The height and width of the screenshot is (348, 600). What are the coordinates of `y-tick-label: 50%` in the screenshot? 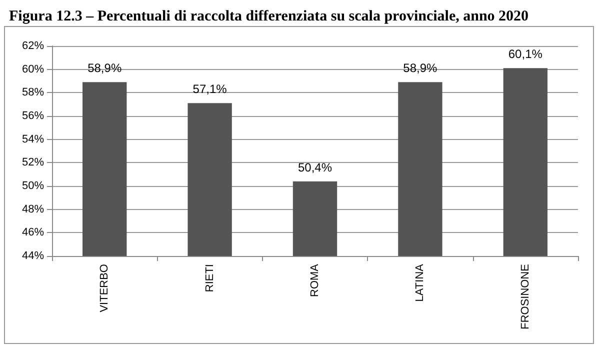 It's located at (33, 186).